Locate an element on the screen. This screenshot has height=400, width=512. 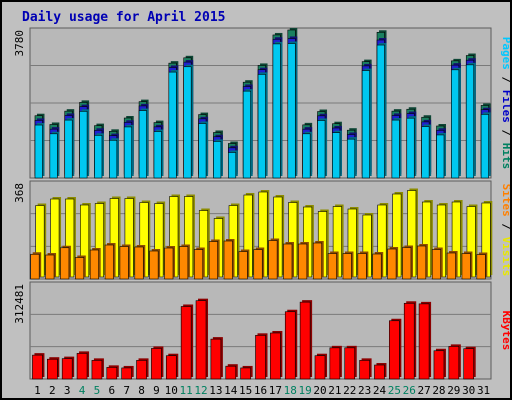
x-tick-label: 24 is located at coordinates (380, 390).